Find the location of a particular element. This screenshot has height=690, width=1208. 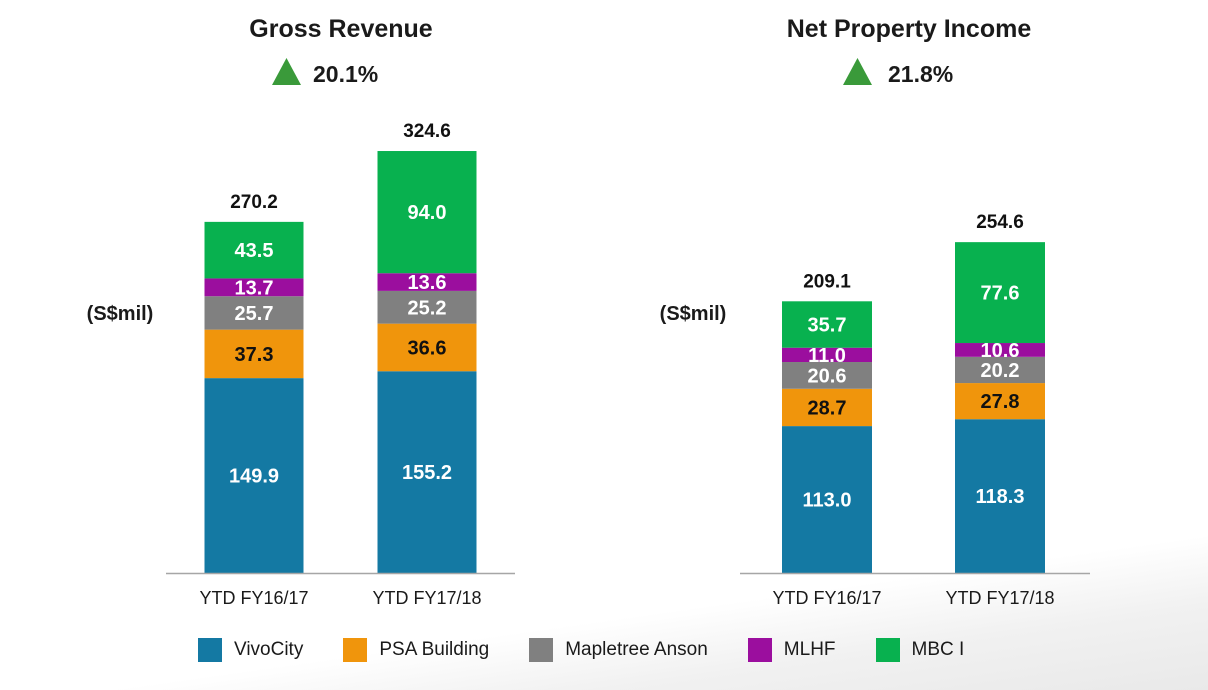

legend-label: MLHF is located at coordinates (809, 649).